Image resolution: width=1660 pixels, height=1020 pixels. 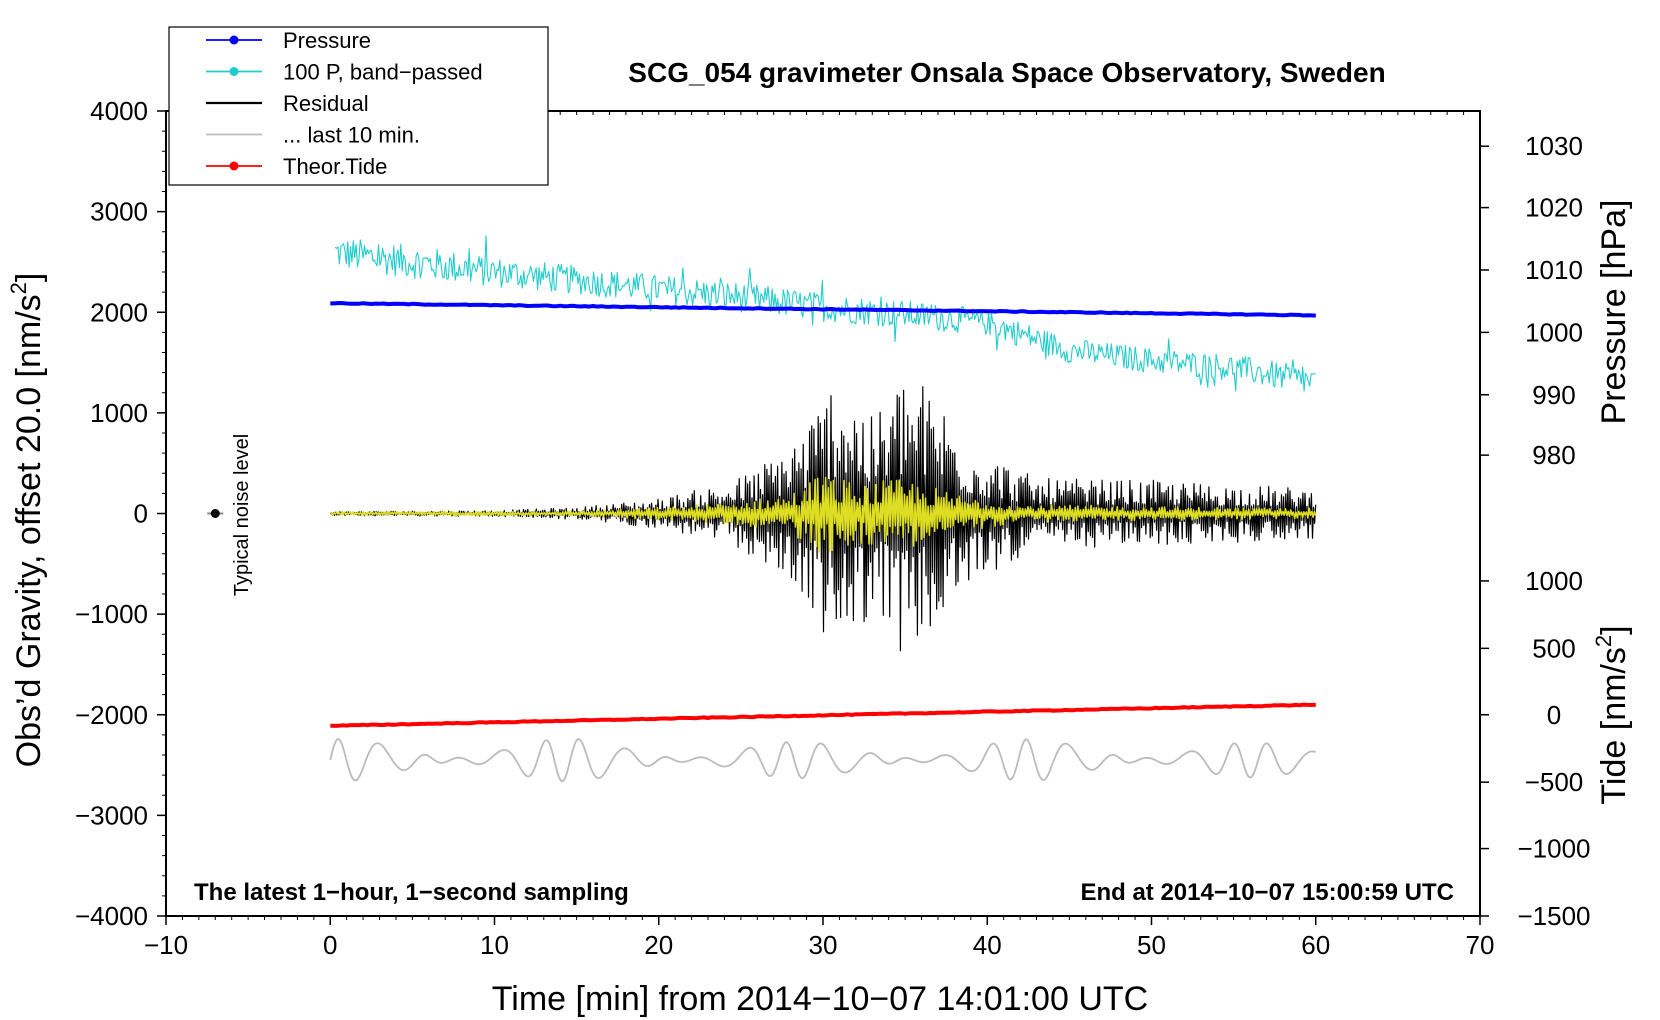 What do you see at coordinates (119, 212) in the screenshot?
I see `y-tick-label: 3000` at bounding box center [119, 212].